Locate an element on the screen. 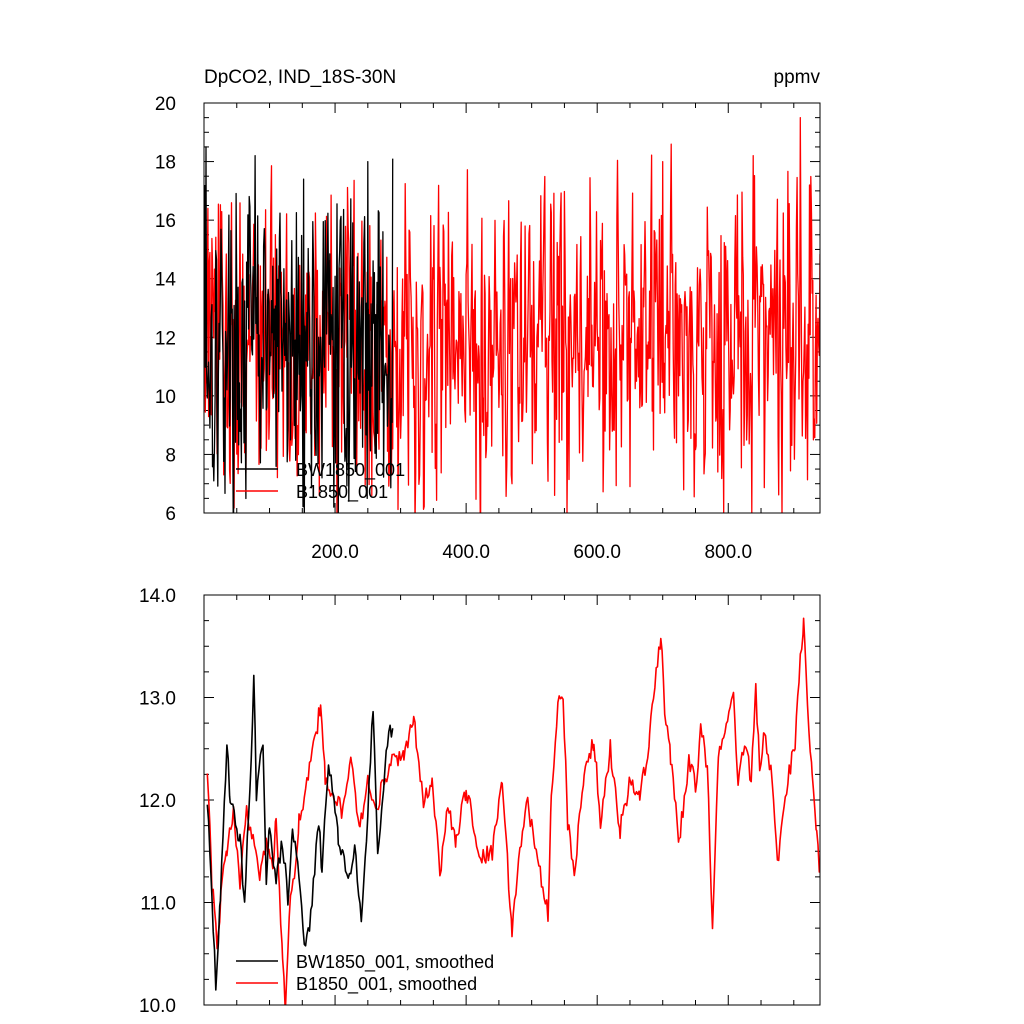 This screenshot has width=1024, height=1024. top-y-tick-label: 20 is located at coordinates (165, 104).